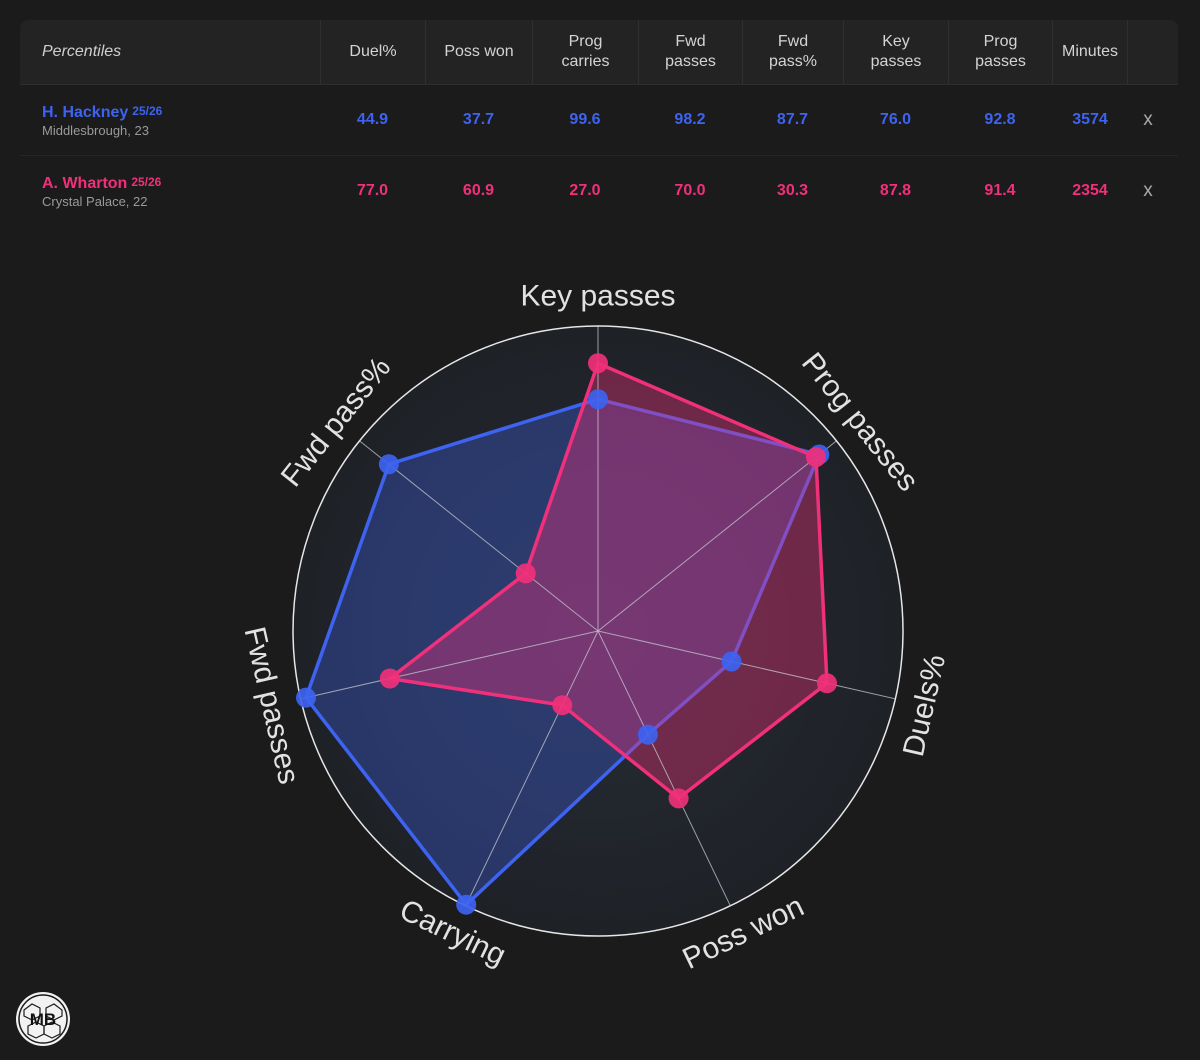 The image size is (1200, 1060). What do you see at coordinates (585, 190) in the screenshot?
I see `table-cell: 27.0` at bounding box center [585, 190].